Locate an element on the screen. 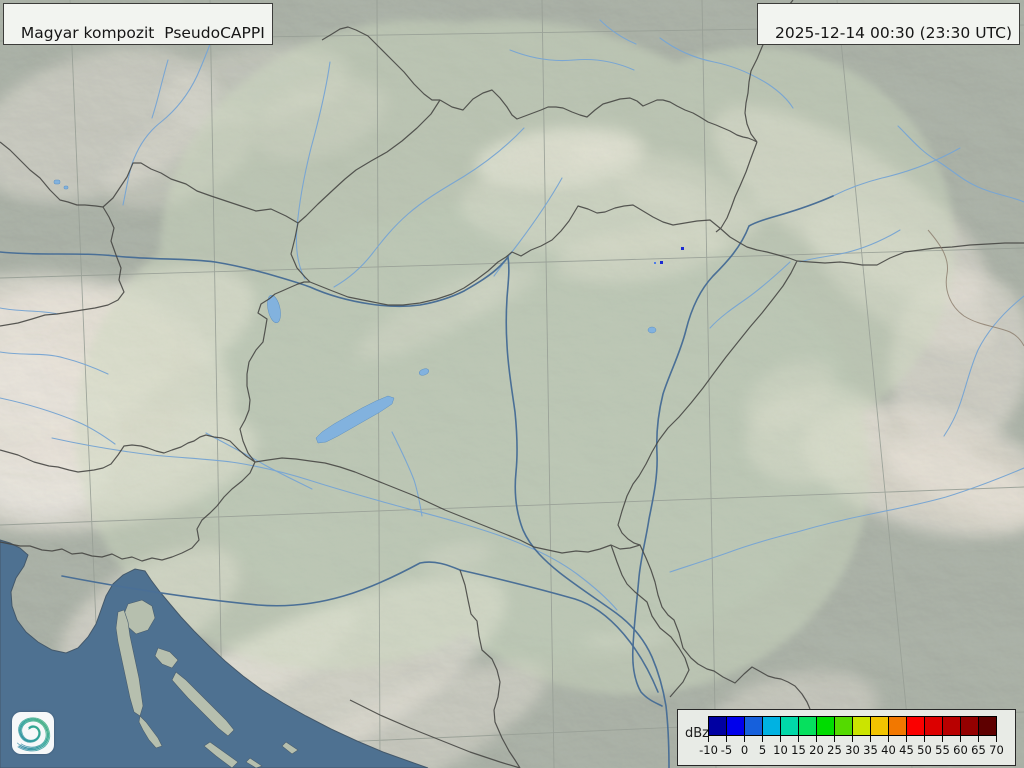 The width and height of the screenshot is (1024, 768). dbz-tick-value: -10 is located at coordinates (708, 750).